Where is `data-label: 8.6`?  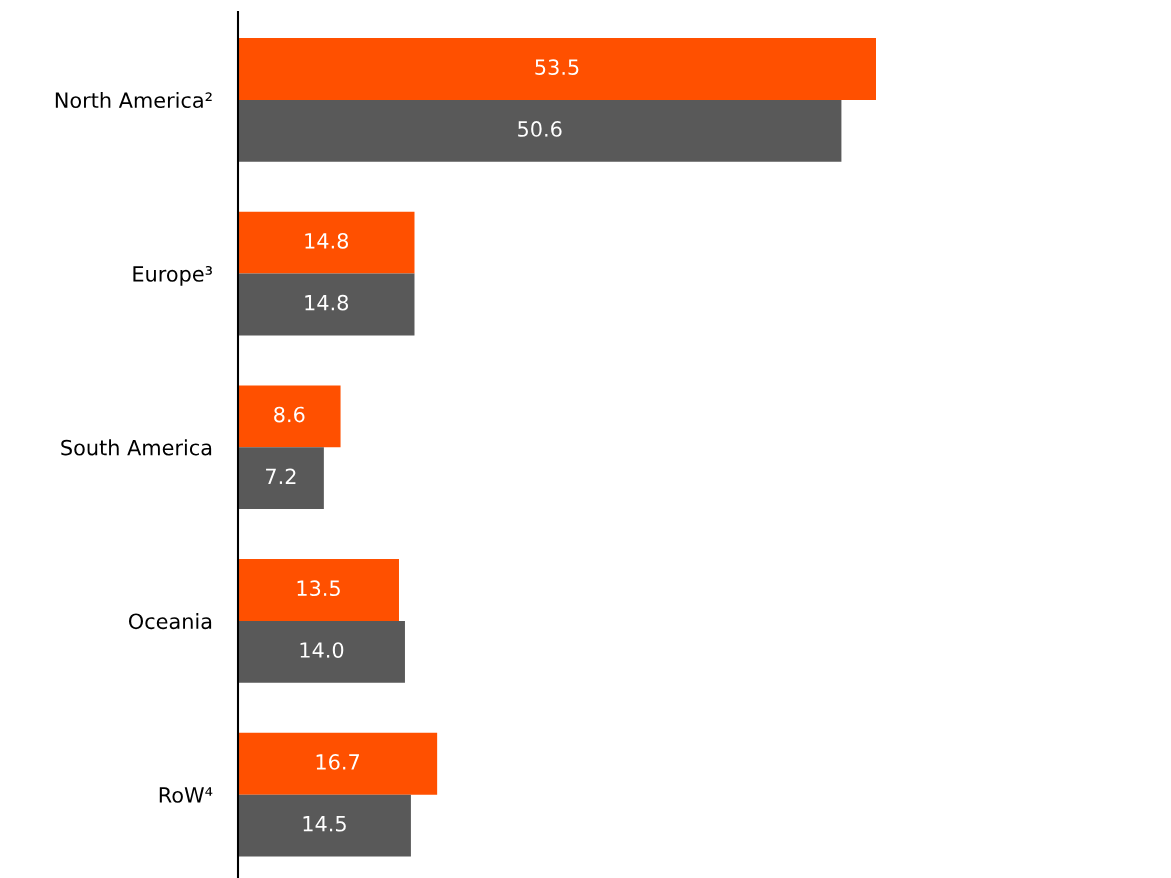 data-label: 8.6 is located at coordinates (289, 414).